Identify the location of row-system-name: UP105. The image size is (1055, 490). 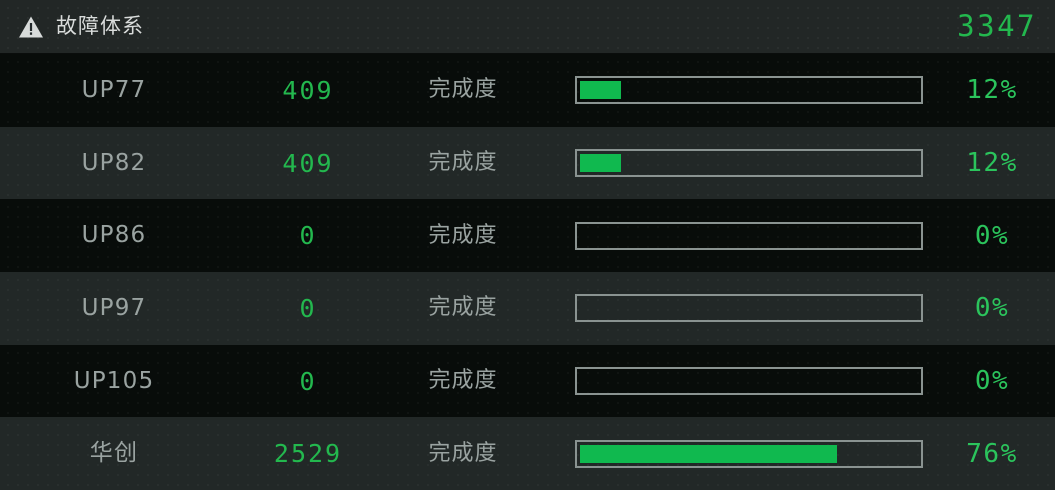
(114, 380).